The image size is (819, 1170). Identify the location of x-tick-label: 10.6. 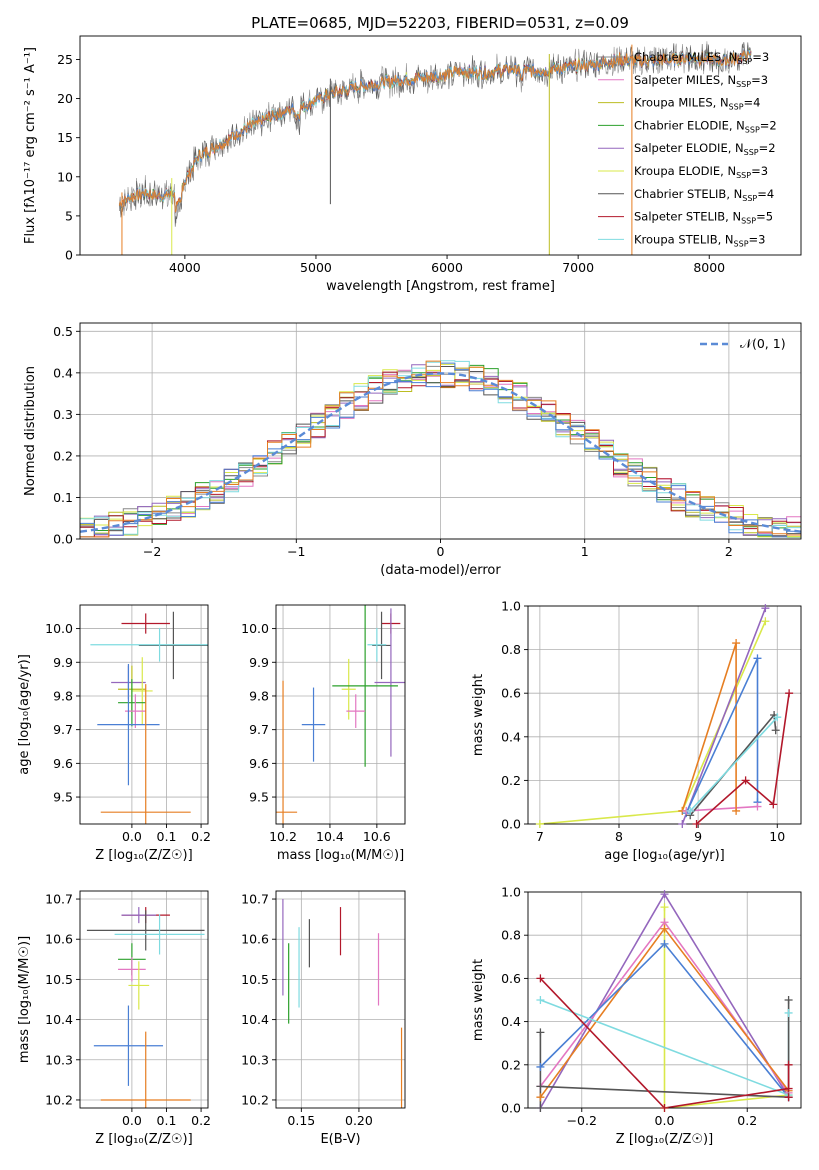
(377, 836).